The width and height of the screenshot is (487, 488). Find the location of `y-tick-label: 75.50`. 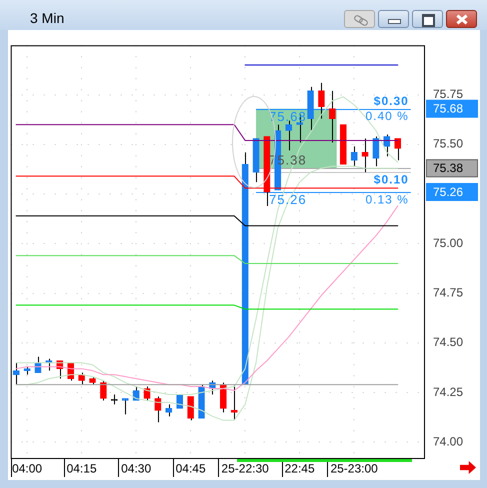

y-tick-label: 75.50 is located at coordinates (448, 143).